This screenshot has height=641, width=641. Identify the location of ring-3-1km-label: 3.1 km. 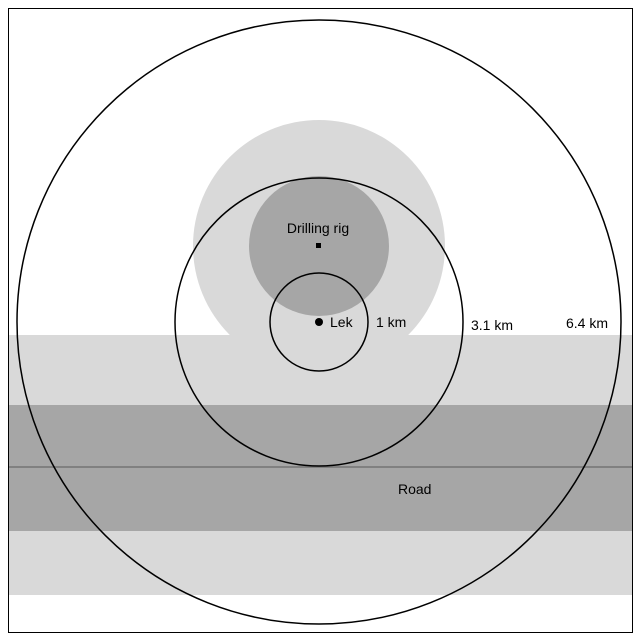
(492, 325).